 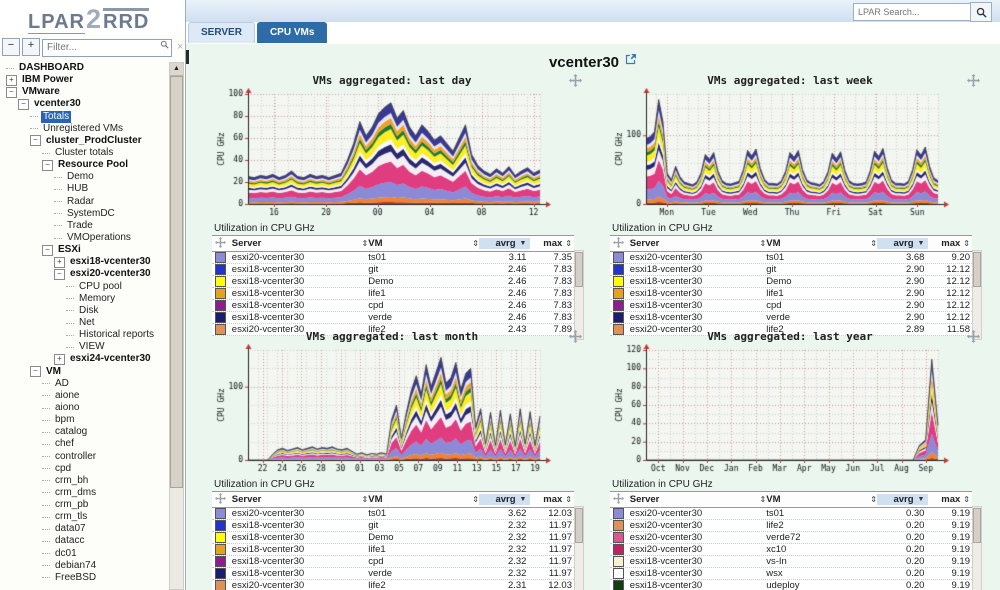 What do you see at coordinates (85, 384) in the screenshot?
I see `tree-item-ad: AD` at bounding box center [85, 384].